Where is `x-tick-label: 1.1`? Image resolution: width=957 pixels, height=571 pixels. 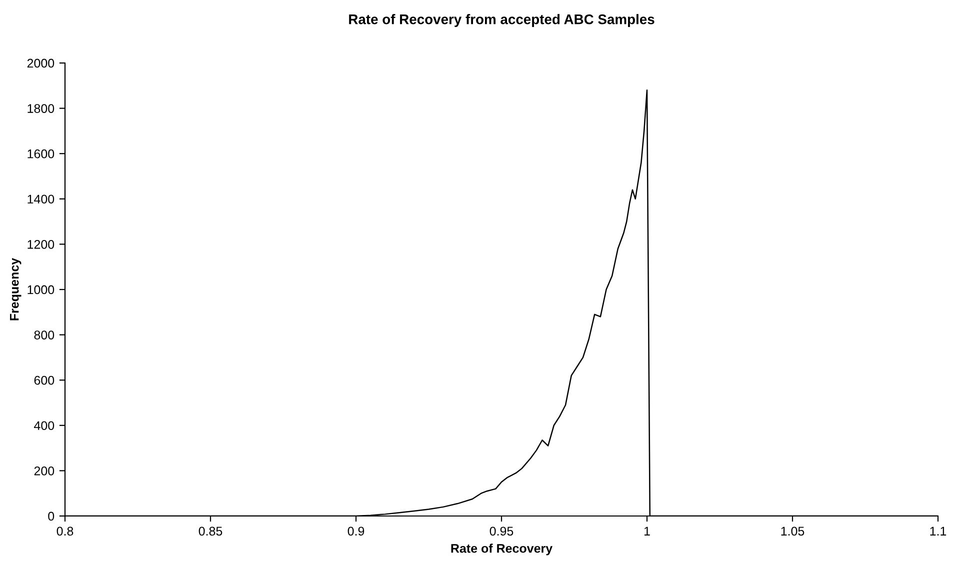
x-tick-label: 1.1 is located at coordinates (938, 531).